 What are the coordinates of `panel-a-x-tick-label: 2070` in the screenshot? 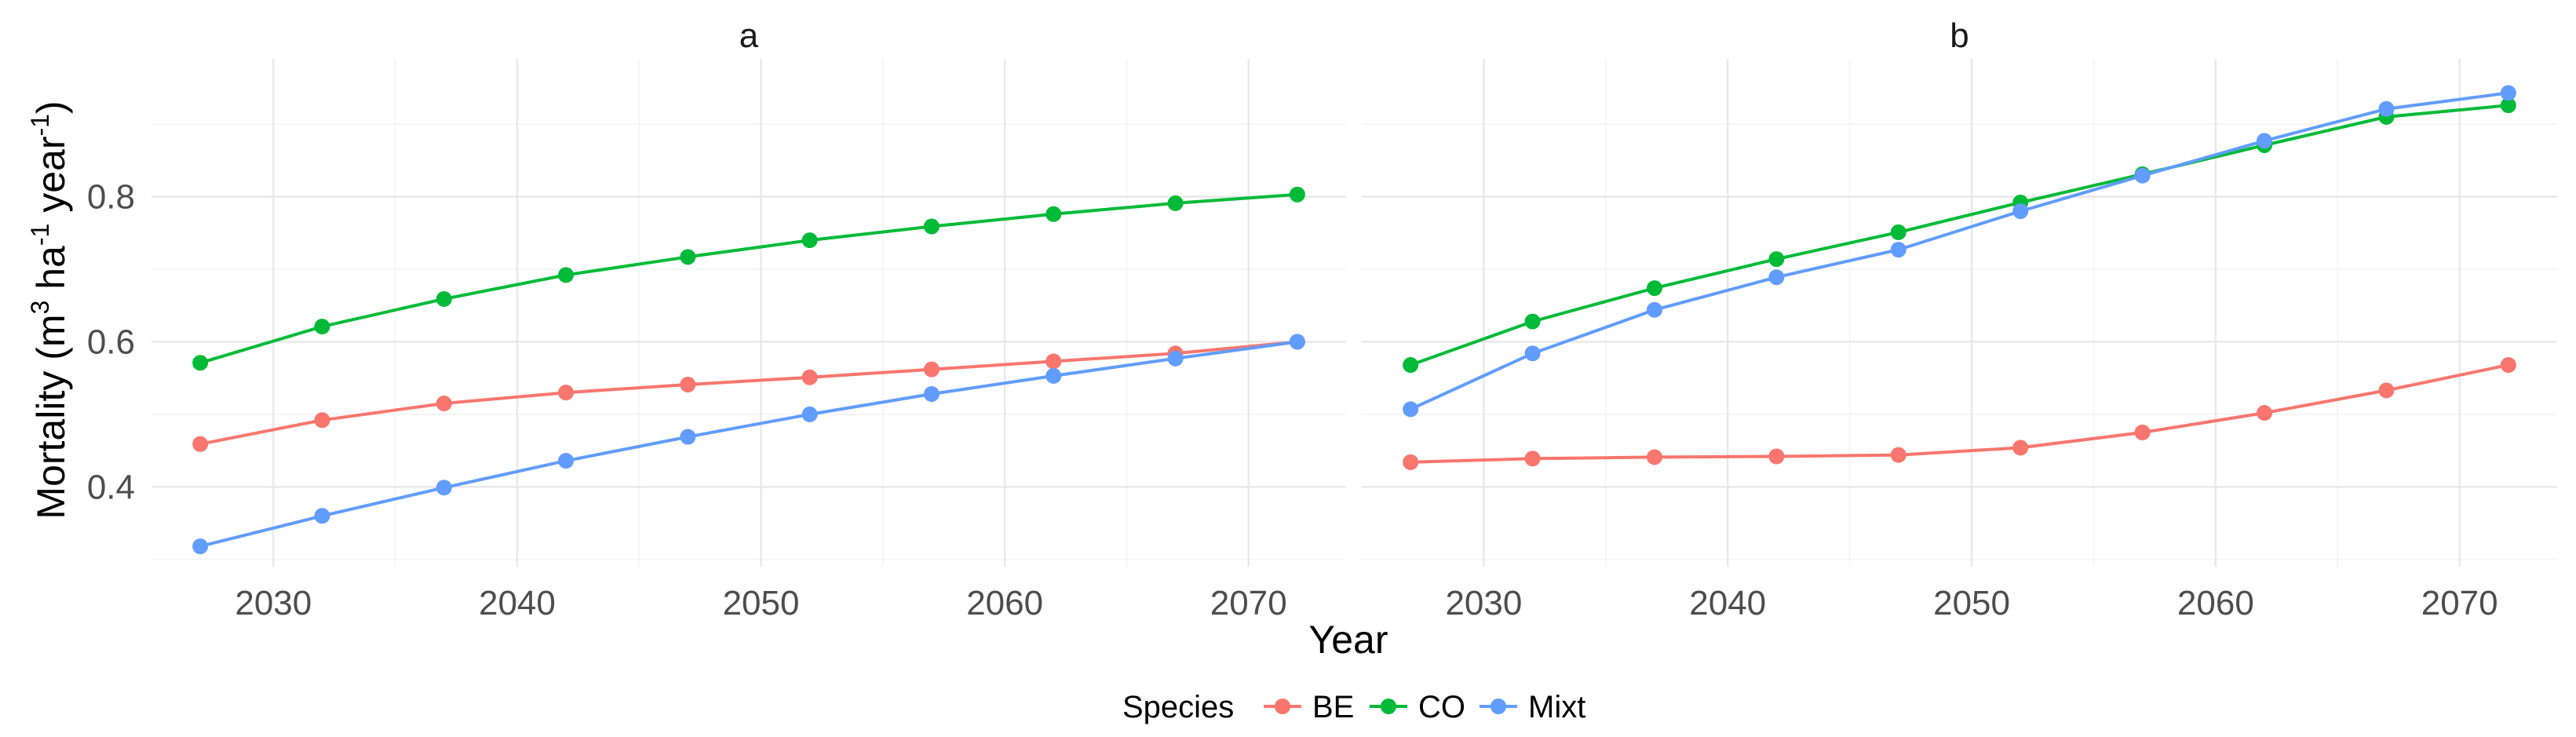 It's located at (1248, 603).